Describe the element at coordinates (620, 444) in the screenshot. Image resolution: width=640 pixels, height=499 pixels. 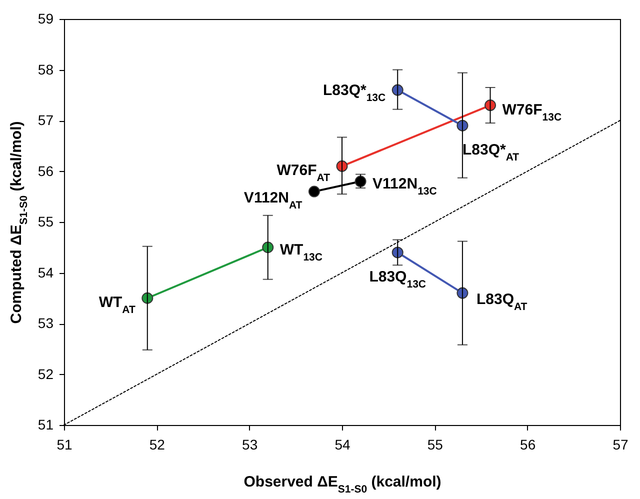
I see `x-tick-label: 57` at that location.